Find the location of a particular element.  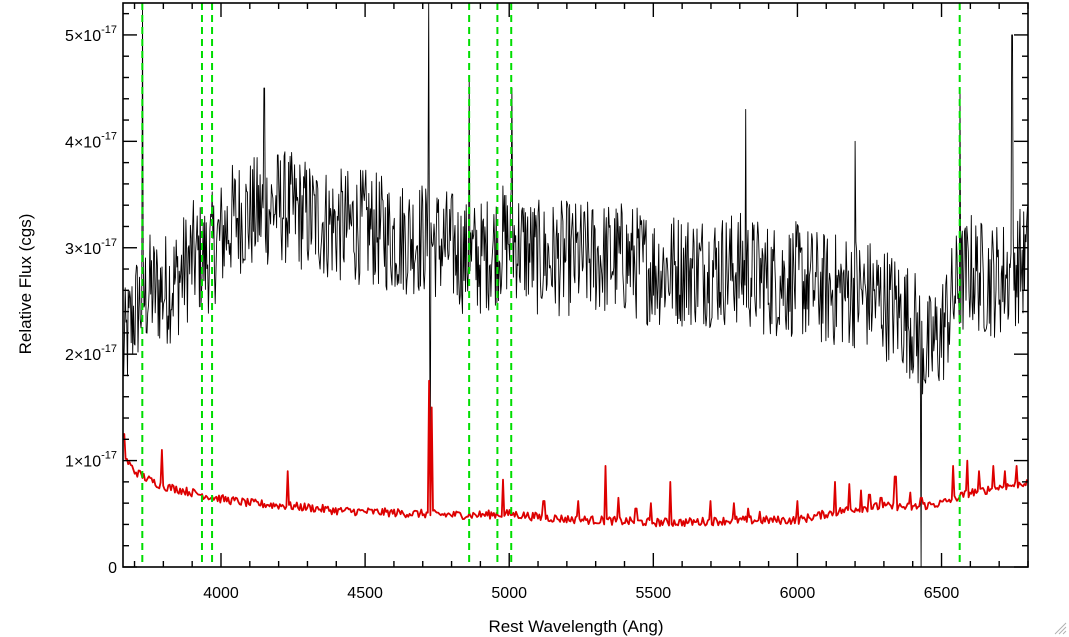

y-tick-mantissa: 1×10 is located at coordinates (83, 462).